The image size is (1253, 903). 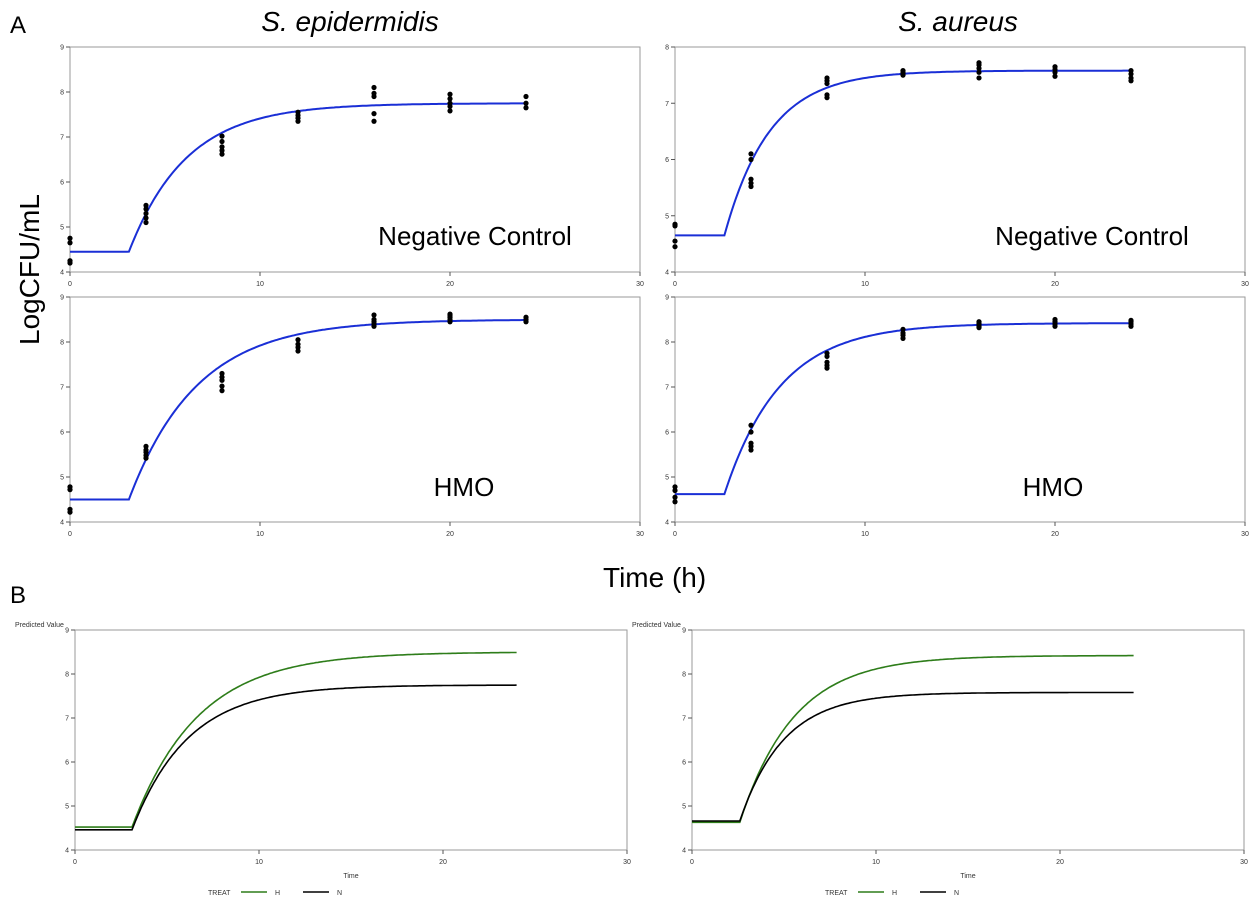 I want to click on treatment-annotation: Negative Control, so click(x=475, y=236).